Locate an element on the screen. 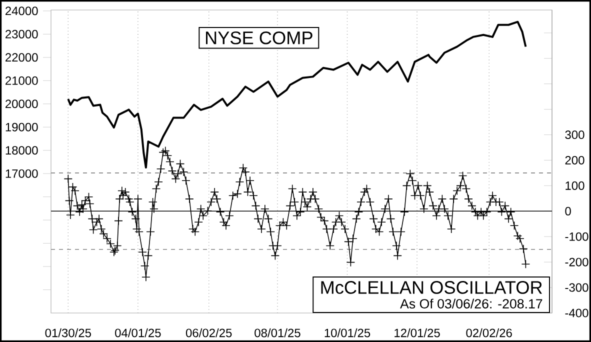  y2-tick-label: -100 is located at coordinates (576, 236).